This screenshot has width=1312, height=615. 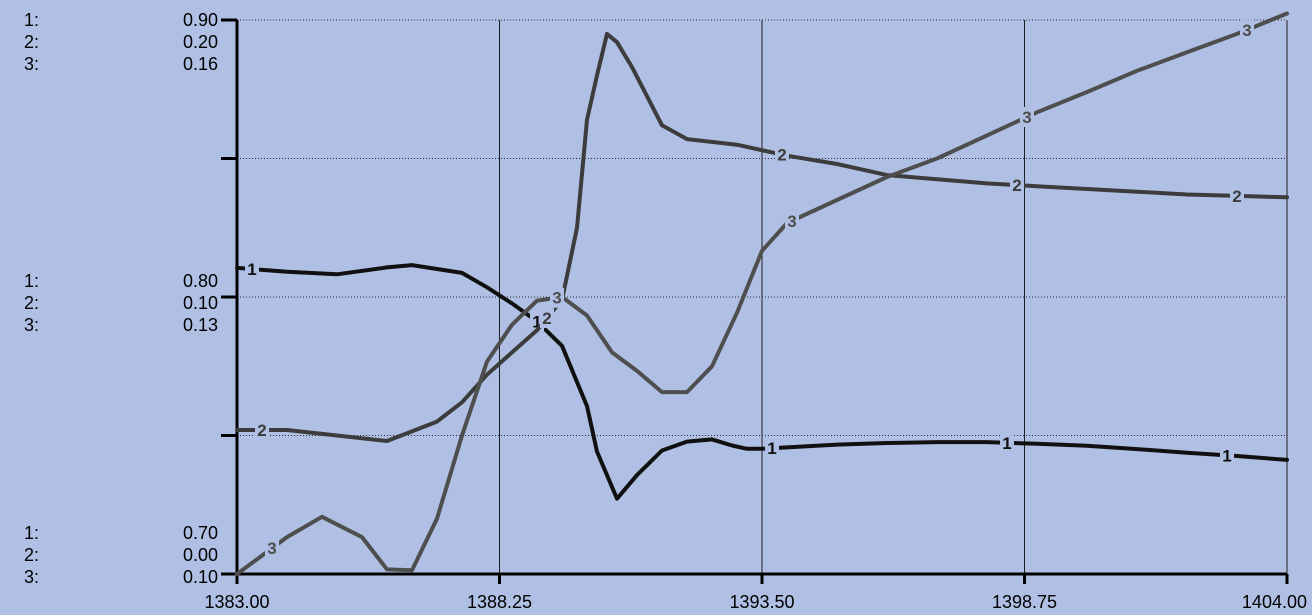 What do you see at coordinates (200, 281) in the screenshot?
I see `scale-value-label: 0.80` at bounding box center [200, 281].